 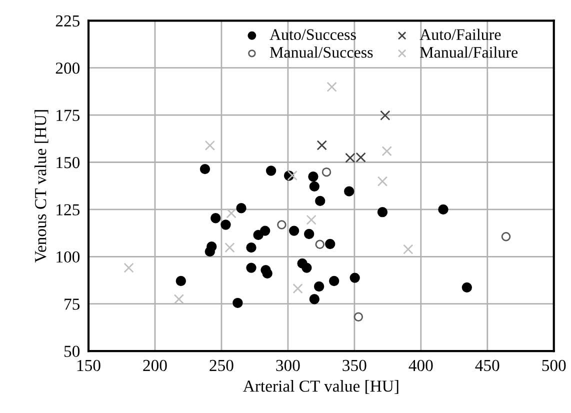 I want to click on x-tick-label: 300, so click(x=288, y=366).